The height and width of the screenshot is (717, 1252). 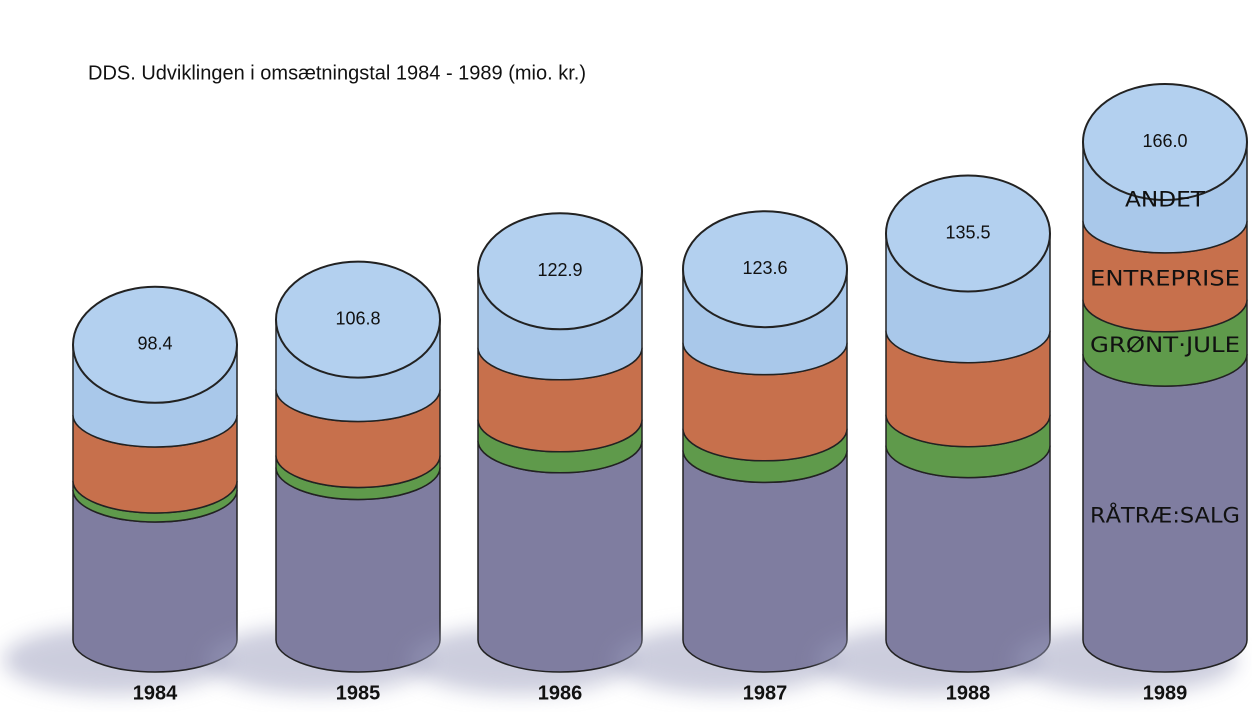 I want to click on series-label: ENTREPRISE, so click(x=1165, y=279).